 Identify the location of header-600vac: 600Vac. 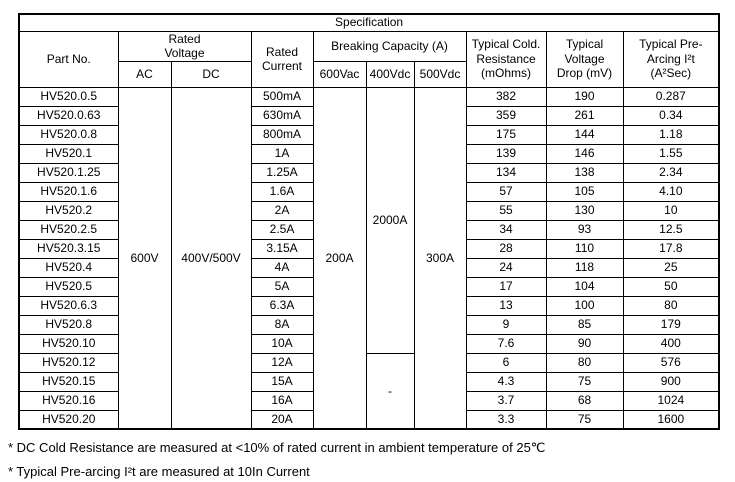
(339, 74).